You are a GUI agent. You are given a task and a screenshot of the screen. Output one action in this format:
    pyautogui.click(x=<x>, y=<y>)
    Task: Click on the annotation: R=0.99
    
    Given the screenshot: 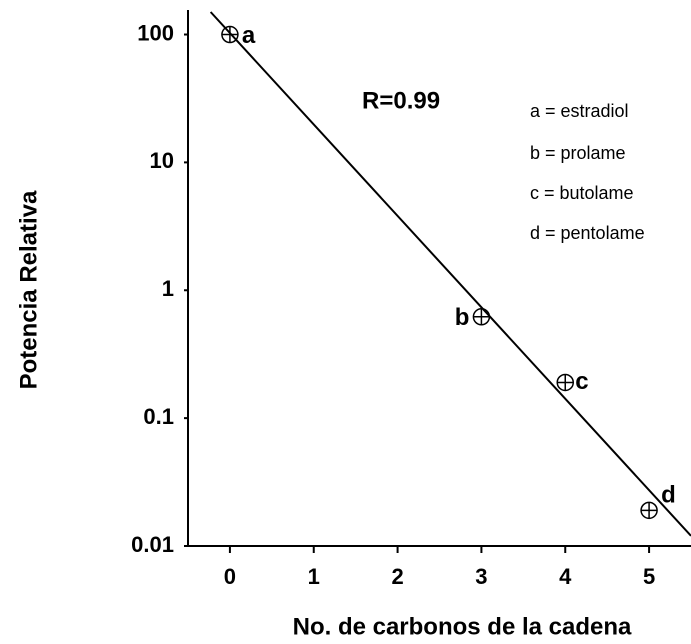 What is the action you would take?
    pyautogui.click(x=401, y=100)
    